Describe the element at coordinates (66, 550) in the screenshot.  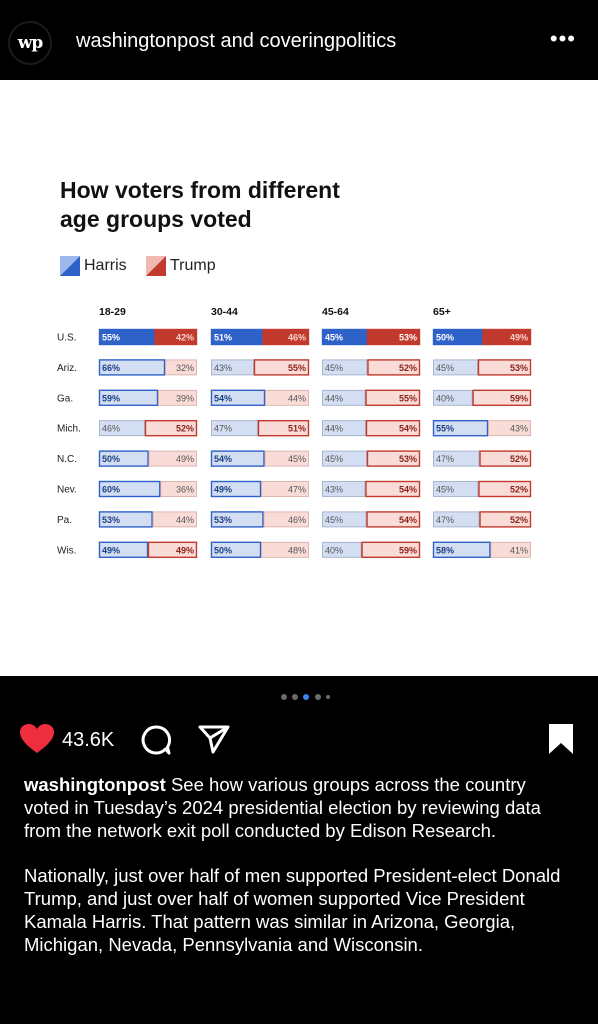
I see `state-label: Wis.` at that location.